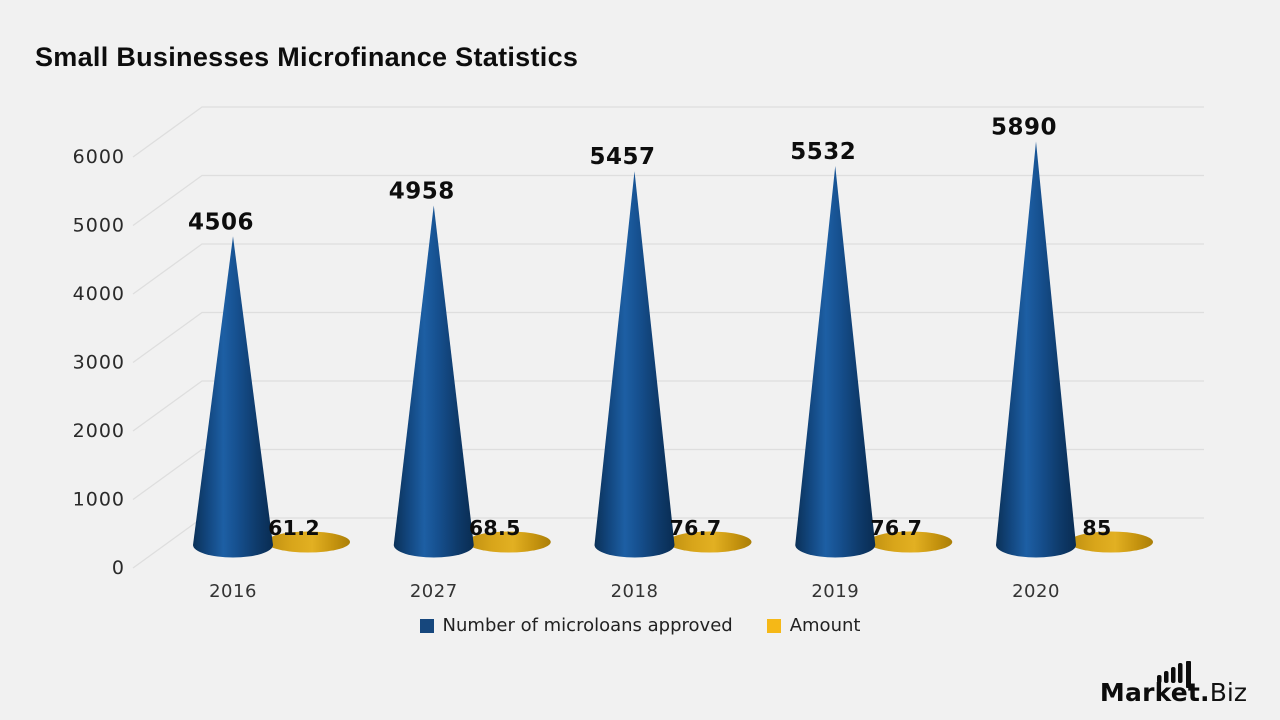  What do you see at coordinates (896, 528) in the screenshot?
I see `amount-value-label-2019: 76.7` at bounding box center [896, 528].